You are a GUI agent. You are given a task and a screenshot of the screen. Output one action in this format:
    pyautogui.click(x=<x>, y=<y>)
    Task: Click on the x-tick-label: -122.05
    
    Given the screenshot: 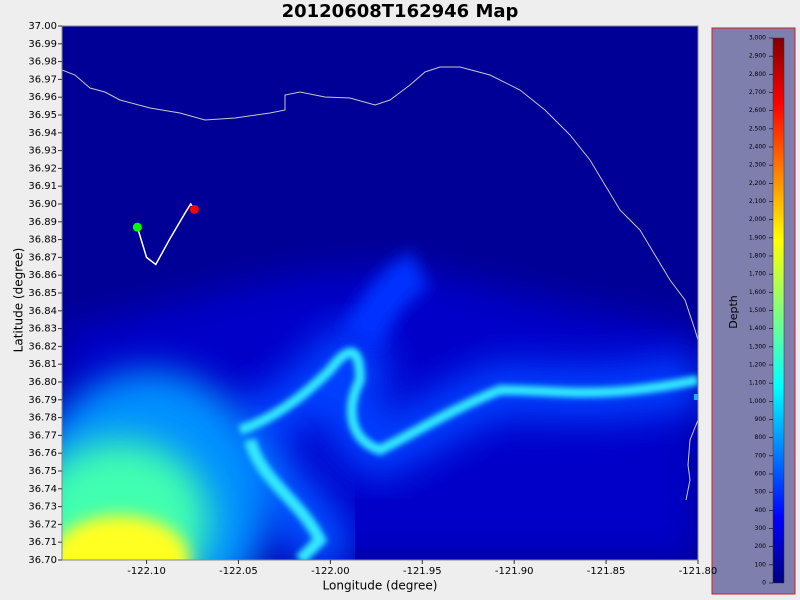 What is the action you would take?
    pyautogui.click(x=238, y=571)
    